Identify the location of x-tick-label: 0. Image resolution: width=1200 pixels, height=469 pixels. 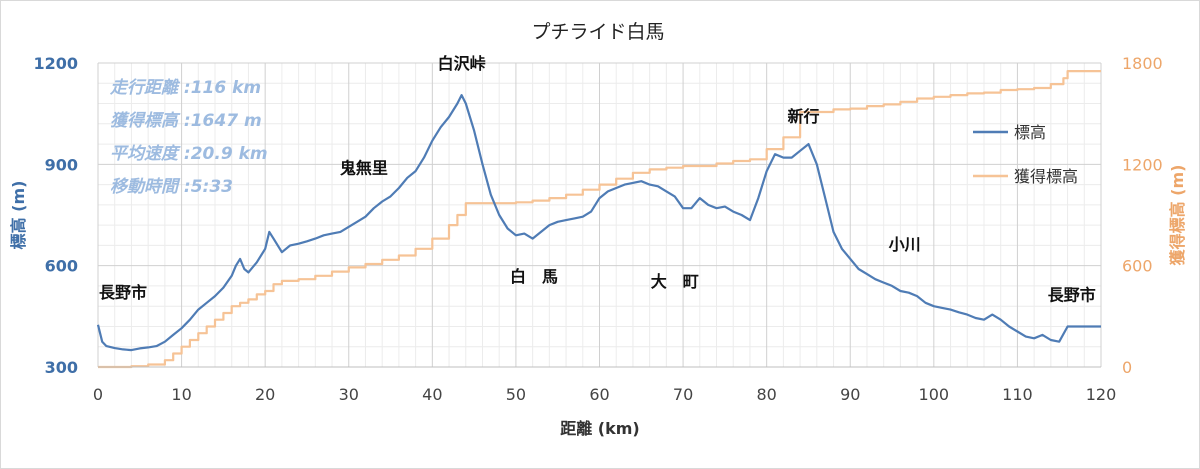
(98, 394).